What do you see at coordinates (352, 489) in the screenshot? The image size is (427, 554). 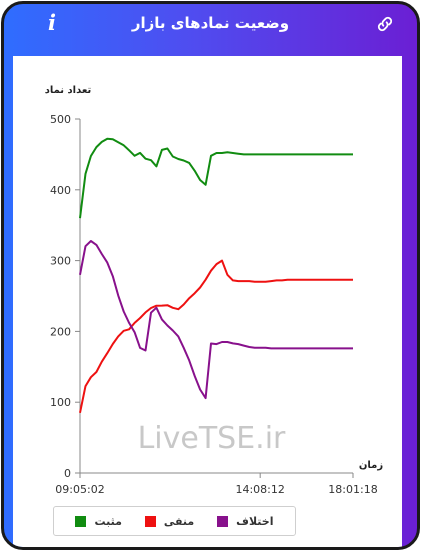 I see `x-tick-label: 18:01:18` at bounding box center [352, 489].